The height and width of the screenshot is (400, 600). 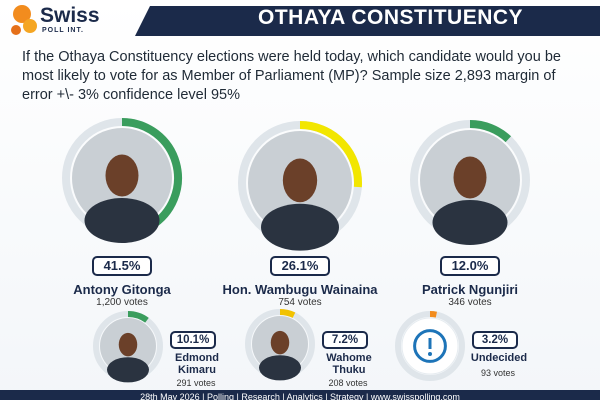 What do you see at coordinates (70, 15) in the screenshot?
I see `logo-name: Swiss` at bounding box center [70, 15].